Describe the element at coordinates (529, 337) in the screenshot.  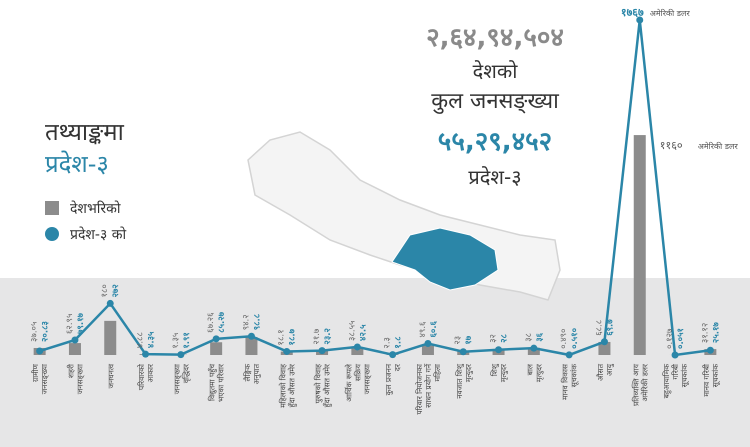
I see `value-label: ३८` at that location.